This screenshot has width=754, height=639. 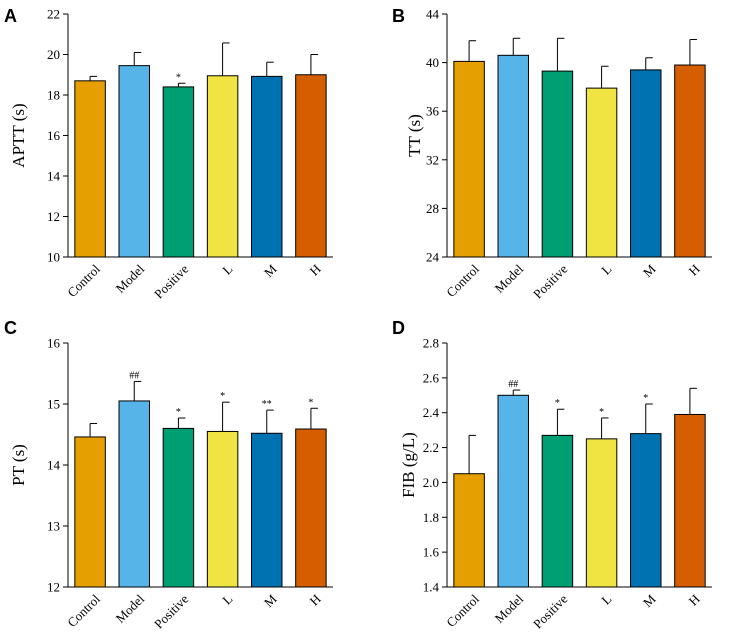 What do you see at coordinates (432, 62) in the screenshot?
I see `y-tick-label: 40` at bounding box center [432, 62].